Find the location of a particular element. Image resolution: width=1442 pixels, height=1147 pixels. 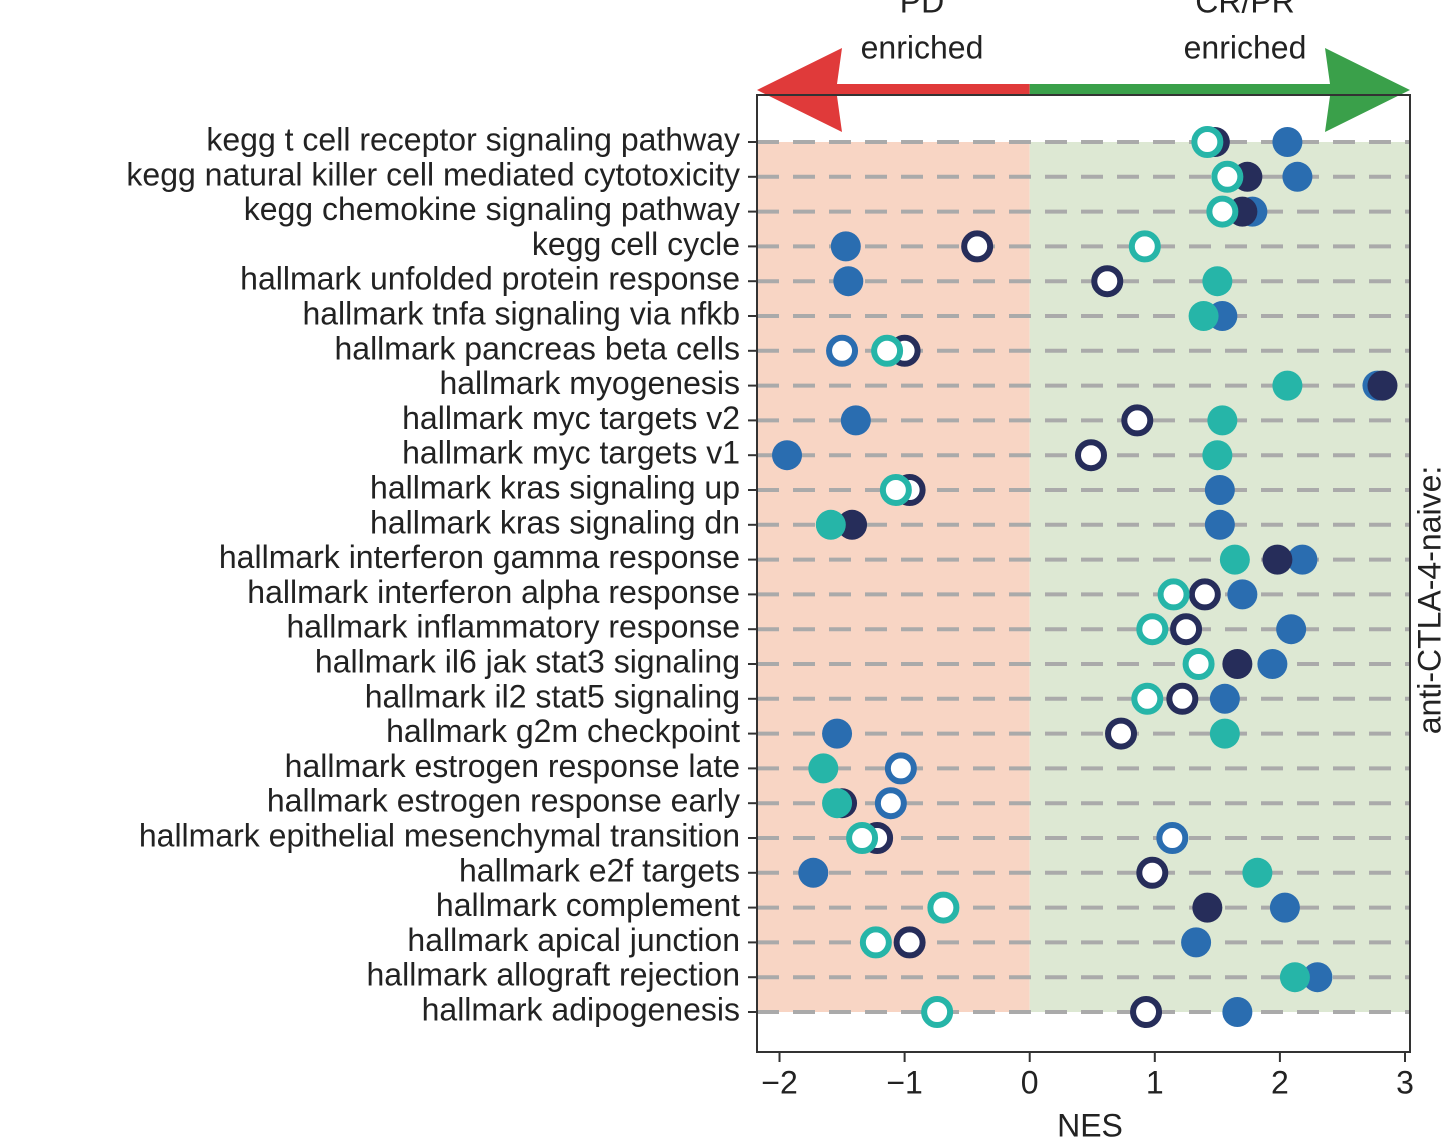

x-tick-label: 2 is located at coordinates (1280, 1082).